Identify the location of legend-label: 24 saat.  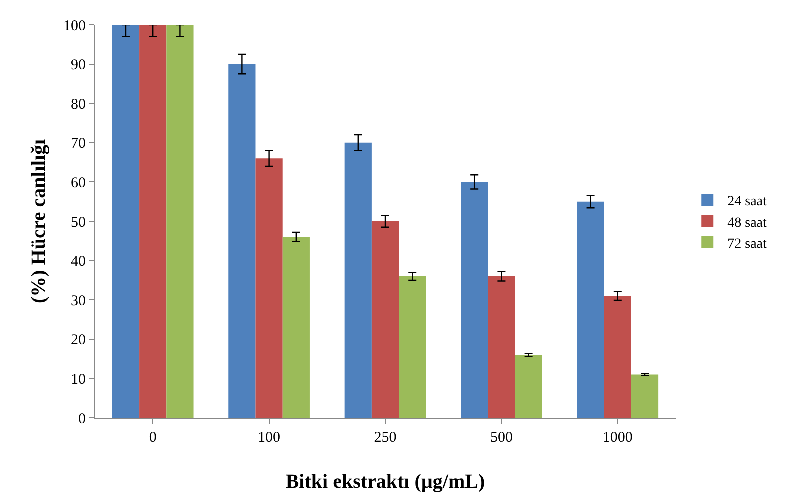
(747, 202).